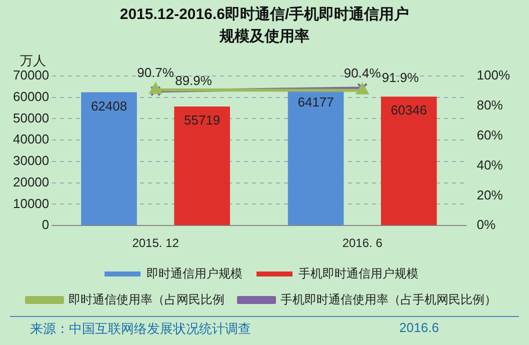 This screenshot has height=345, width=529. Describe the element at coordinates (401, 78) in the screenshot. I see `data-label: 91.9%` at that location.